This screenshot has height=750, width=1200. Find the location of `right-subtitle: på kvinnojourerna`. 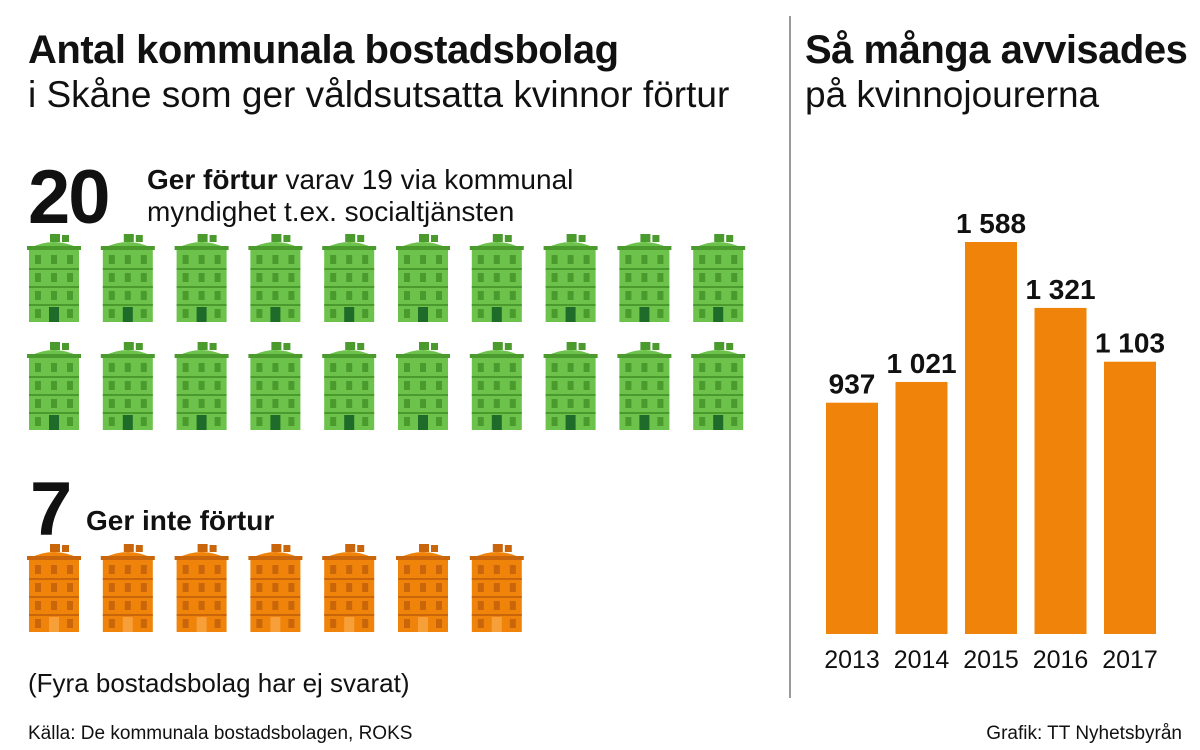

right-subtitle: på kvinnojourerna is located at coordinates (952, 94).